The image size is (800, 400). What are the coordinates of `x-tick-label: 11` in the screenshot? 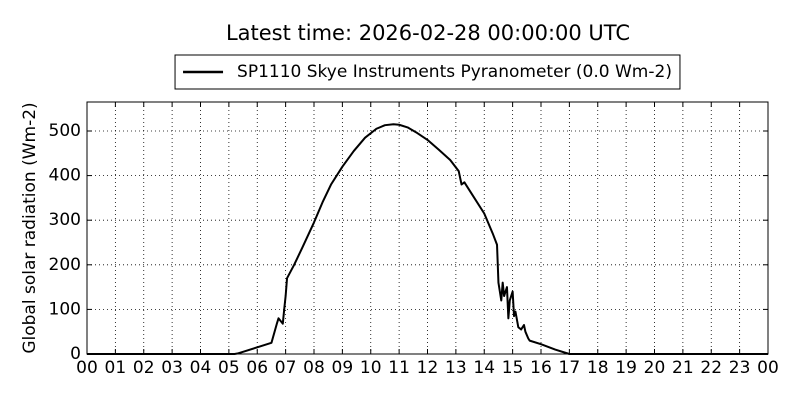 It's located at (399, 368).